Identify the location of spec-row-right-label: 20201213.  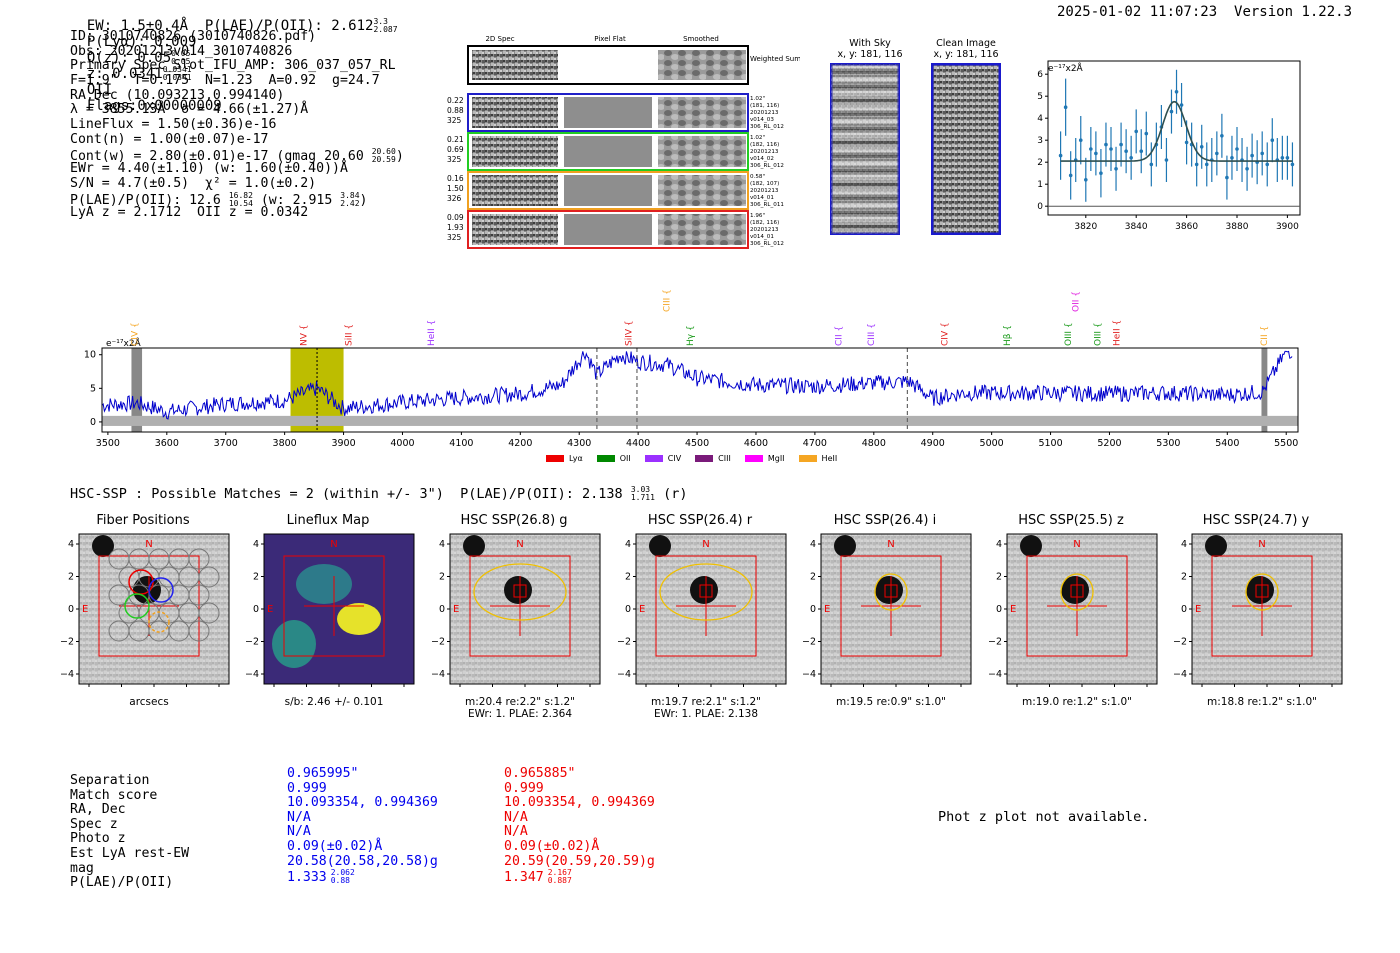
(764, 113).